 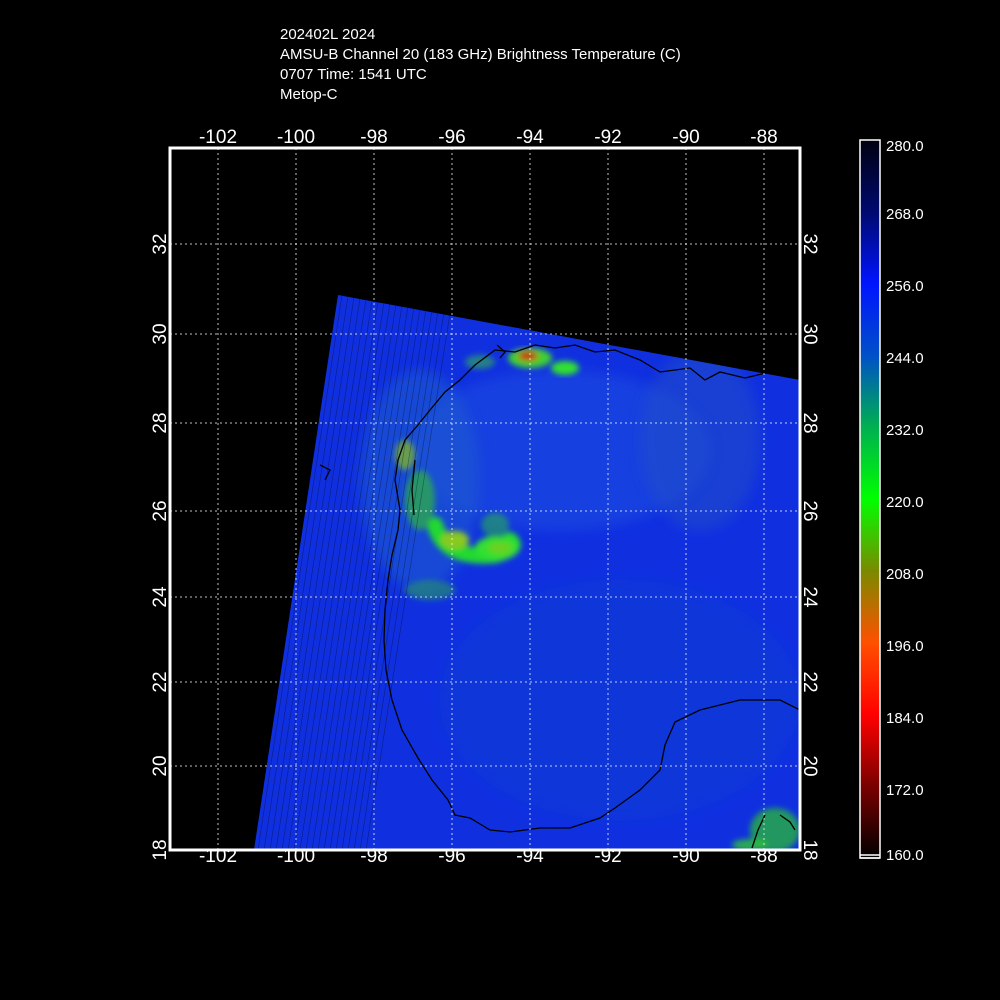 What do you see at coordinates (905, 286) in the screenshot?
I see `colorbar-label: 256.0` at bounding box center [905, 286].